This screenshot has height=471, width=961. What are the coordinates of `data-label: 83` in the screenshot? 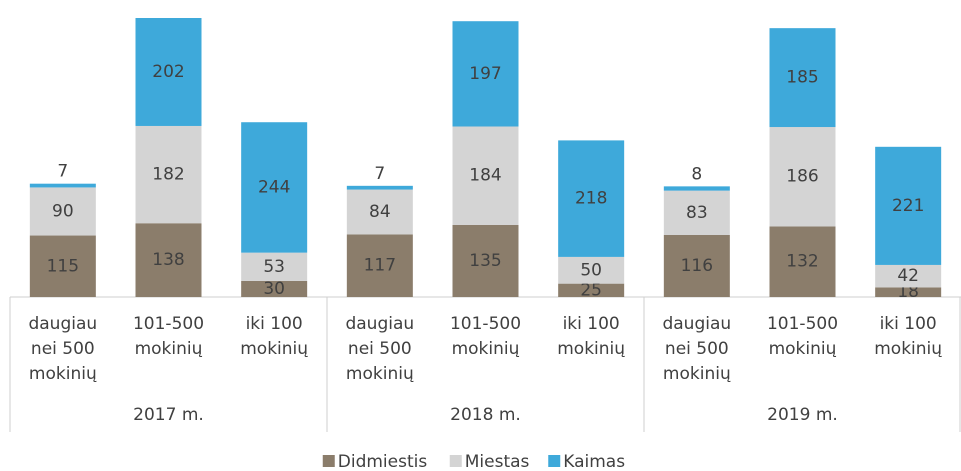 It's located at (697, 213).